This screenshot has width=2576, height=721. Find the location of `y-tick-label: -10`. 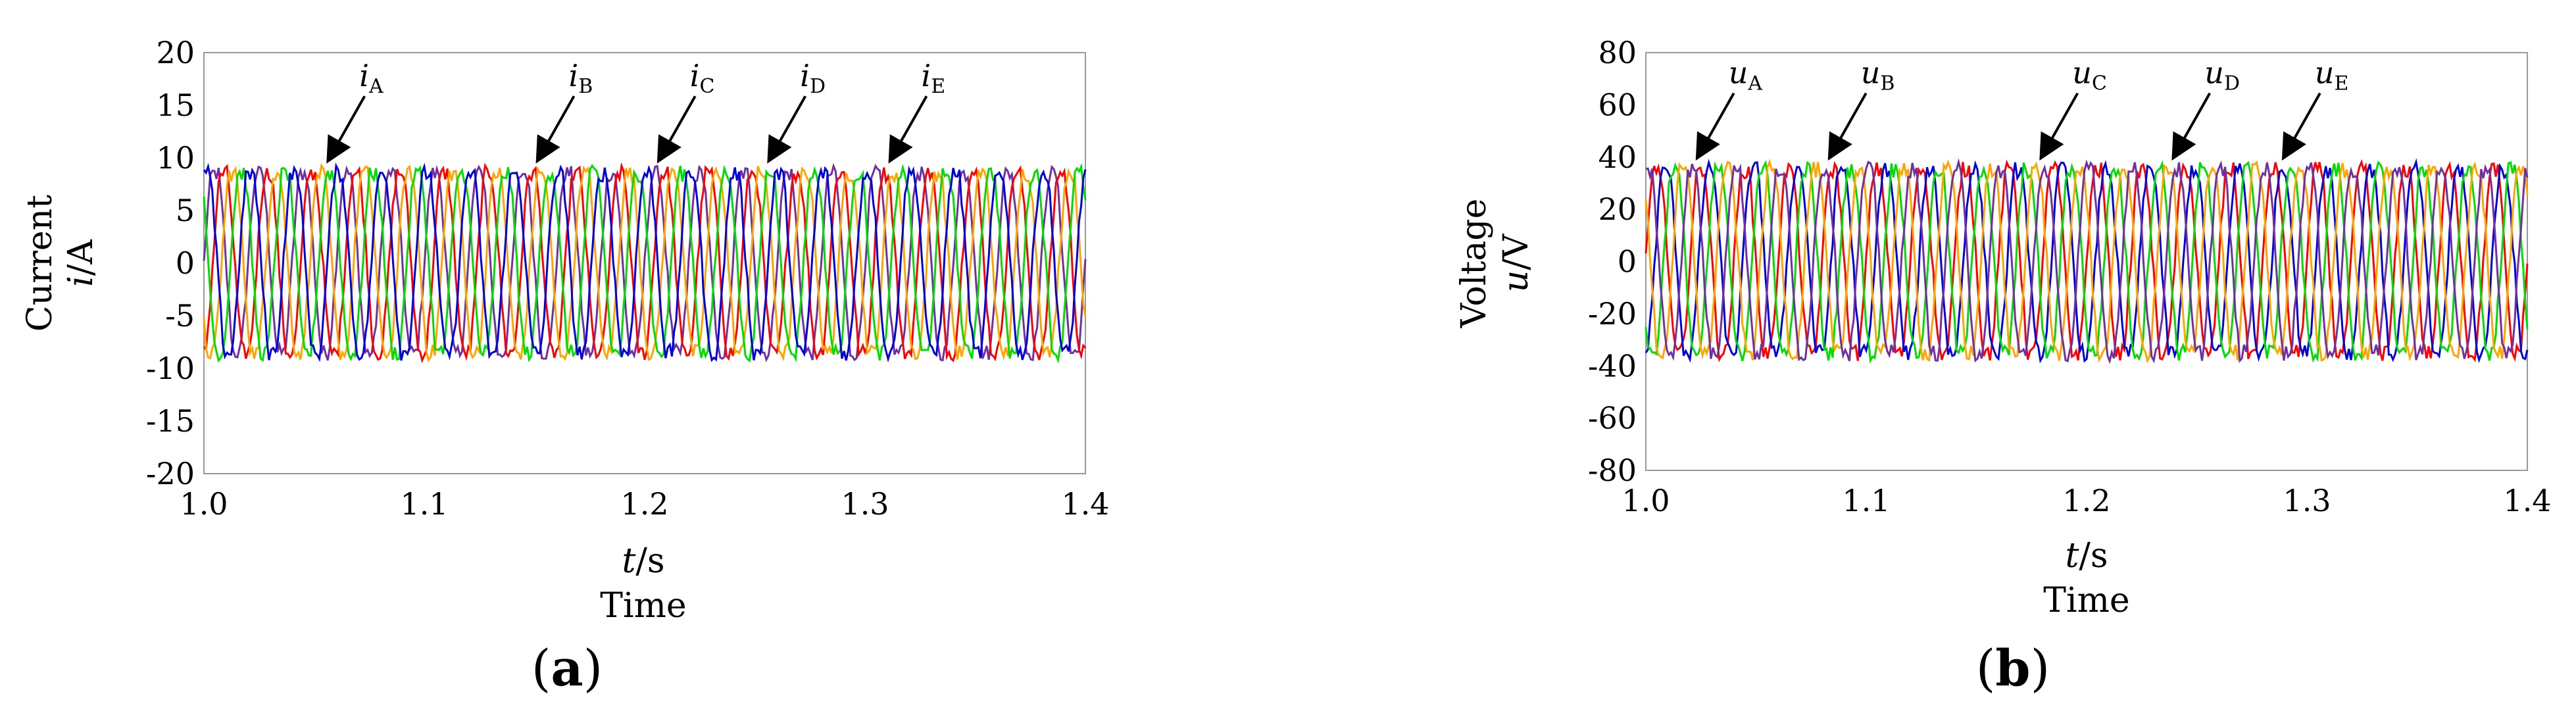

y-tick-label: -10 is located at coordinates (170, 368).